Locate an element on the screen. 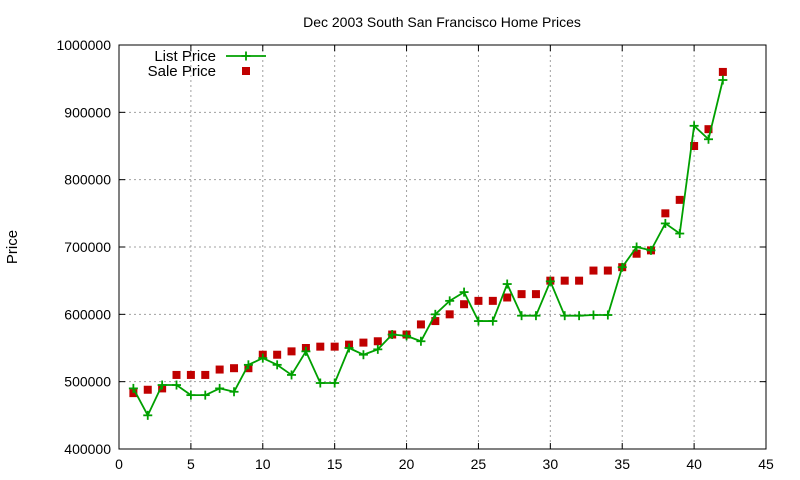  y-tick-label: 400000 is located at coordinates (87, 449).